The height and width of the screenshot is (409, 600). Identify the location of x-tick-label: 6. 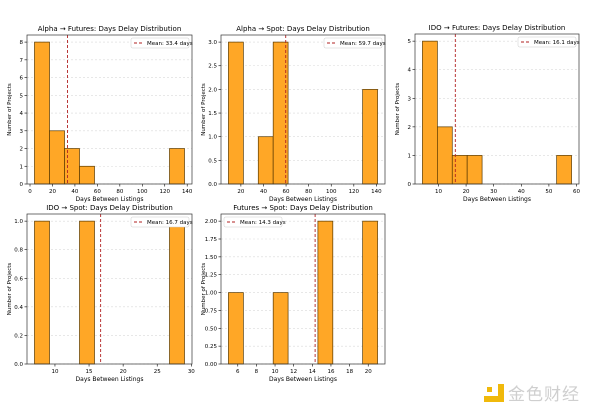
(238, 372).